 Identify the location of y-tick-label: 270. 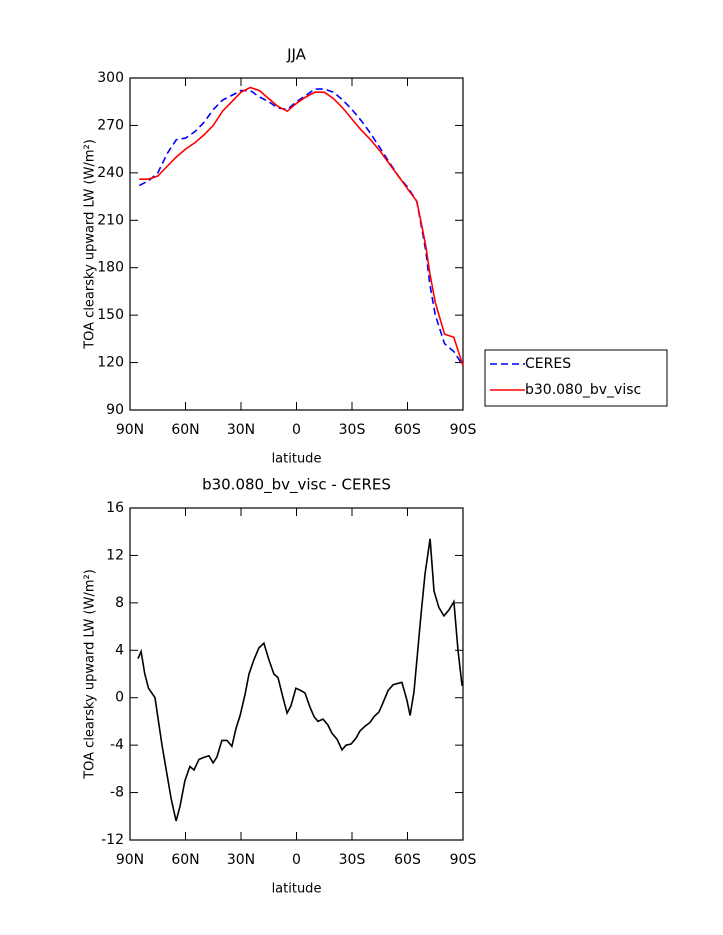
(110, 125).